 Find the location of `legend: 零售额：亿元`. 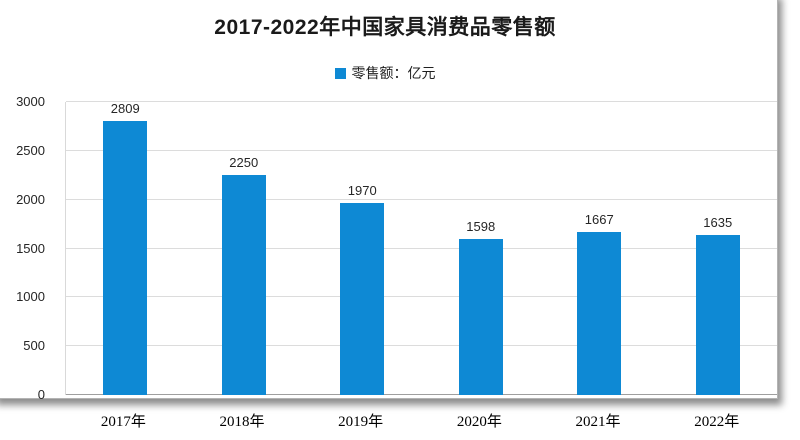

legend: 零售额：亿元 is located at coordinates (388, 73).